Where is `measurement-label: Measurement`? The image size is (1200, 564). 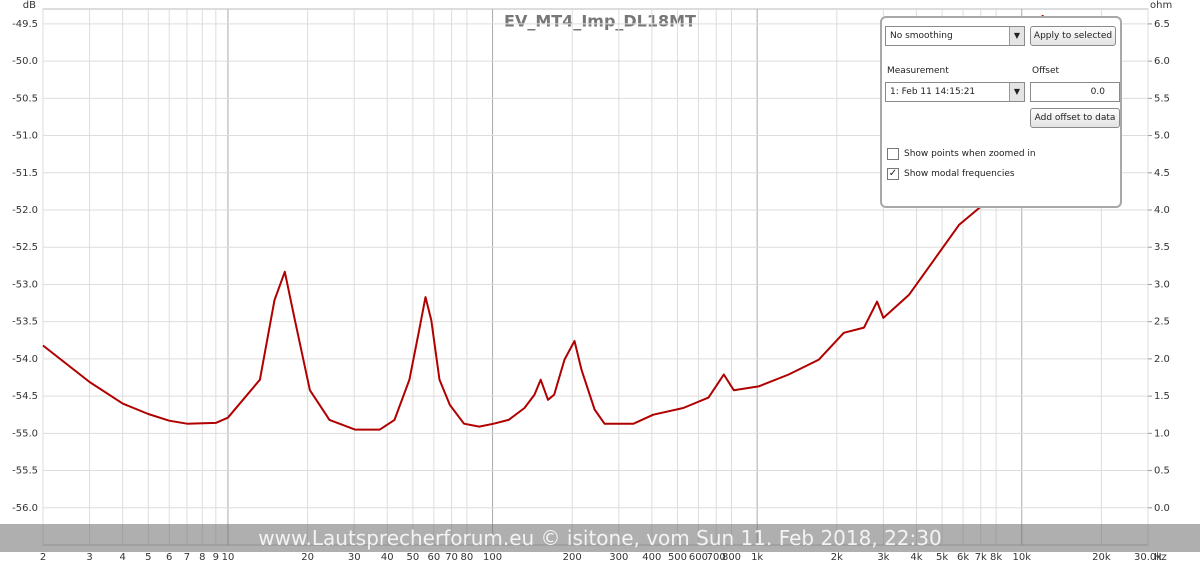 measurement-label: Measurement is located at coordinates (918, 71).